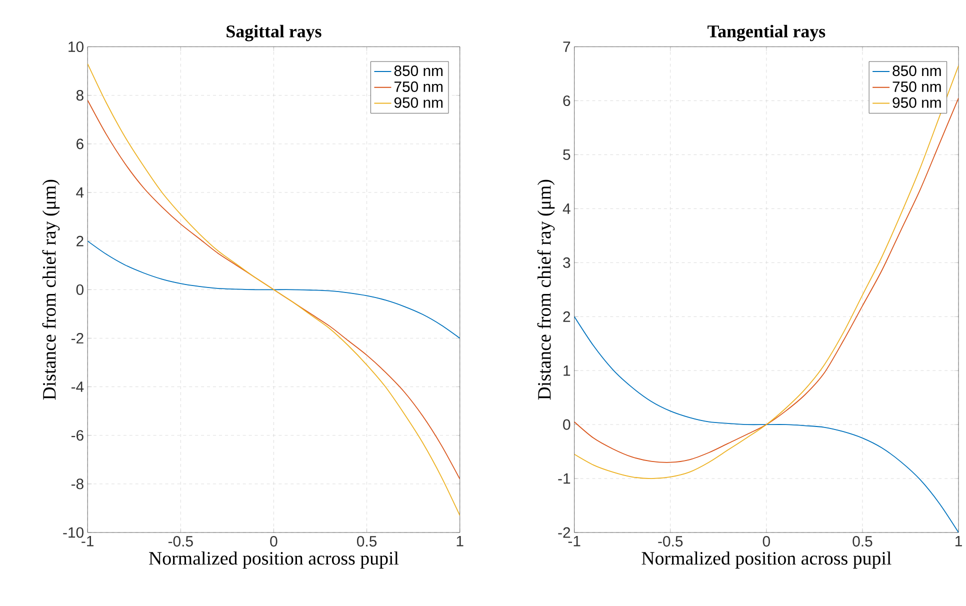 This screenshot has width=966, height=606. Describe the element at coordinates (567, 370) in the screenshot. I see `y-tick-label: 1` at that location.